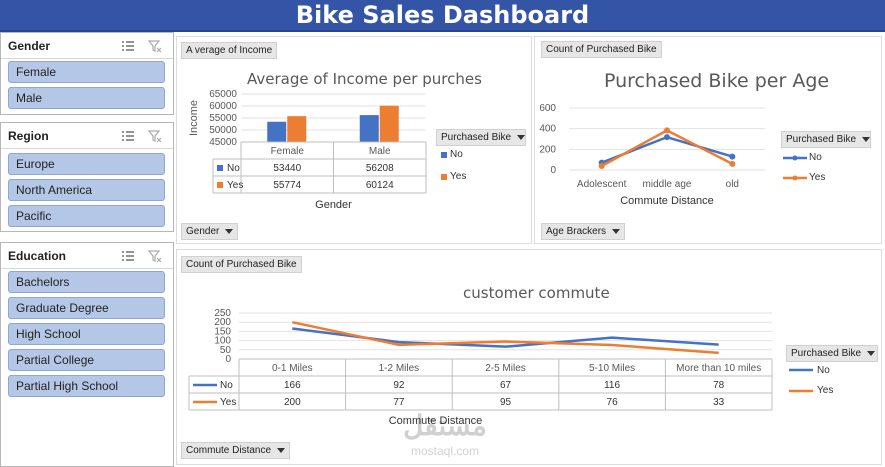  I want to click on data-table-cell: 78, so click(719, 385).